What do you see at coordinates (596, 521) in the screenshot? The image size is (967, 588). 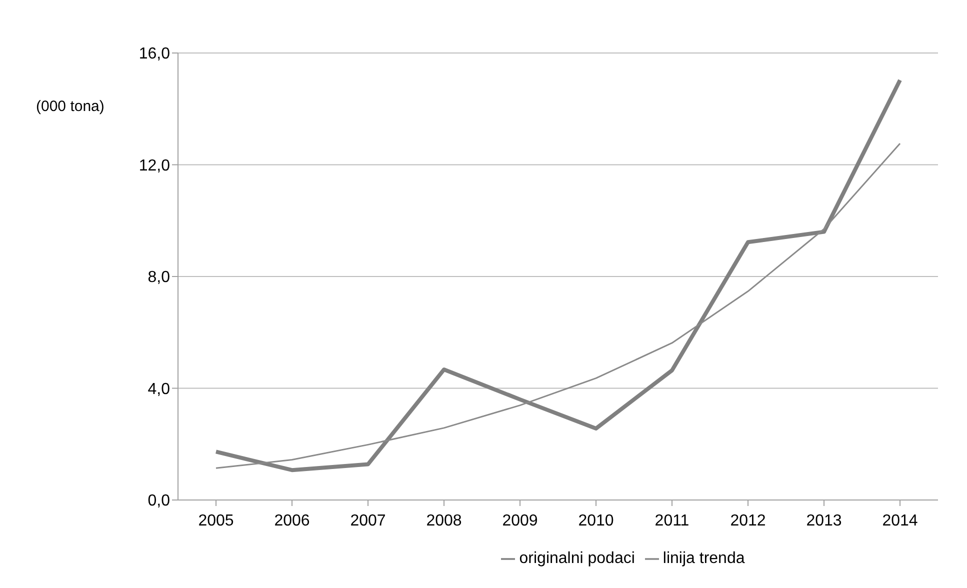 I see `x-tick-label: 2010` at bounding box center [596, 521].